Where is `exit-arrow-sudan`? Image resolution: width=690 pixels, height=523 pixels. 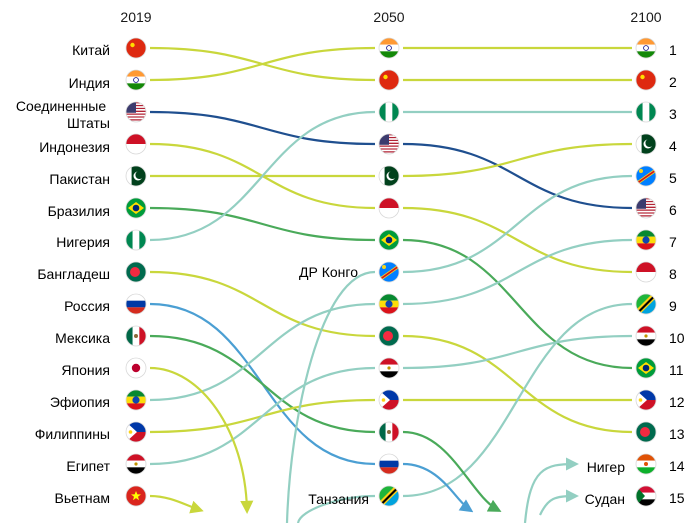
exit-arrow-sudan is located at coordinates (559, 502).